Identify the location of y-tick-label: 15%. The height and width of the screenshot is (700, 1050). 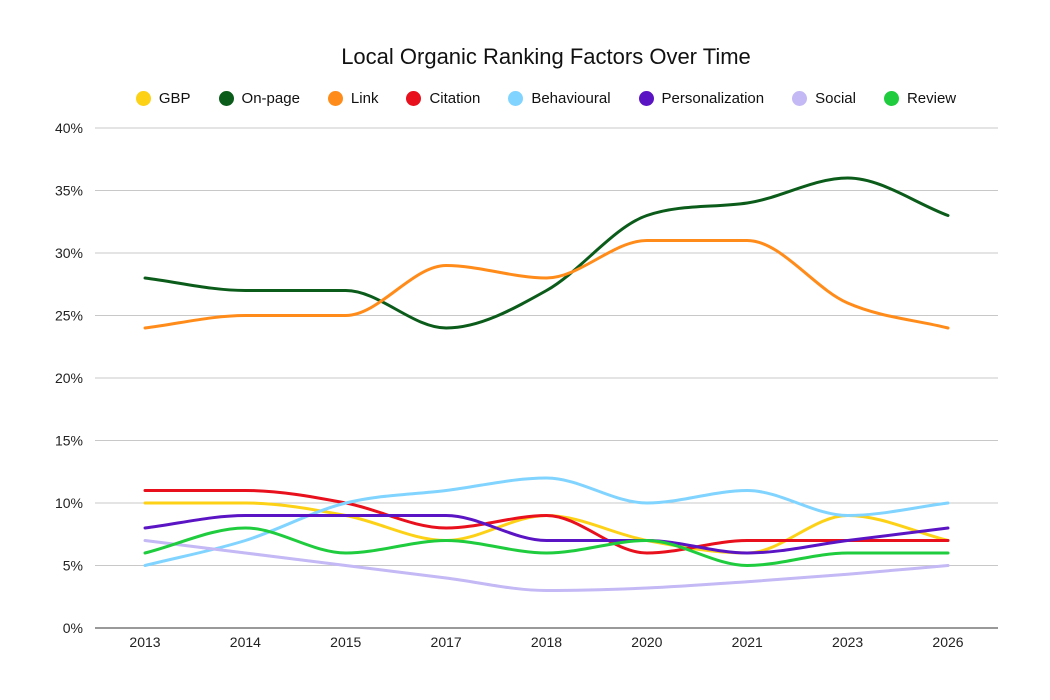
(69, 441).